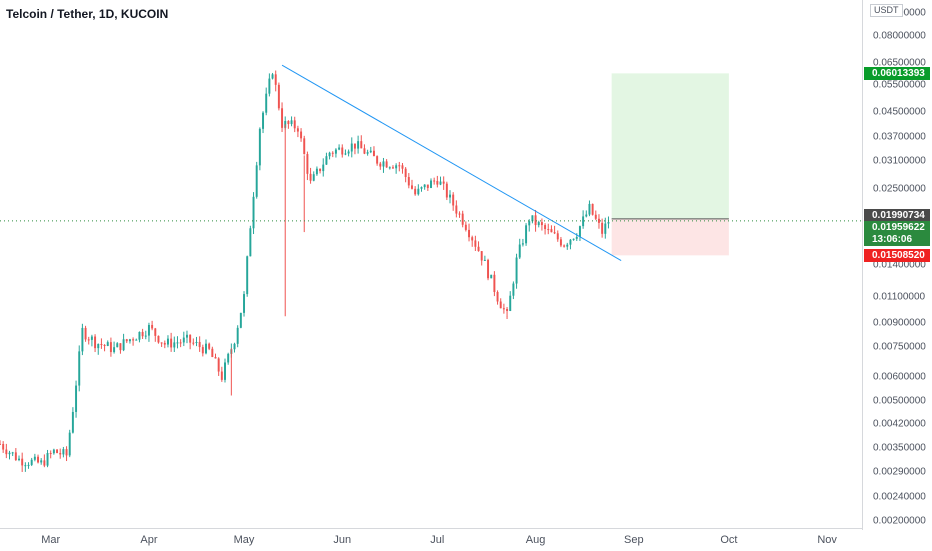  What do you see at coordinates (149, 540) in the screenshot?
I see `time-tick-label: Apr` at bounding box center [149, 540].